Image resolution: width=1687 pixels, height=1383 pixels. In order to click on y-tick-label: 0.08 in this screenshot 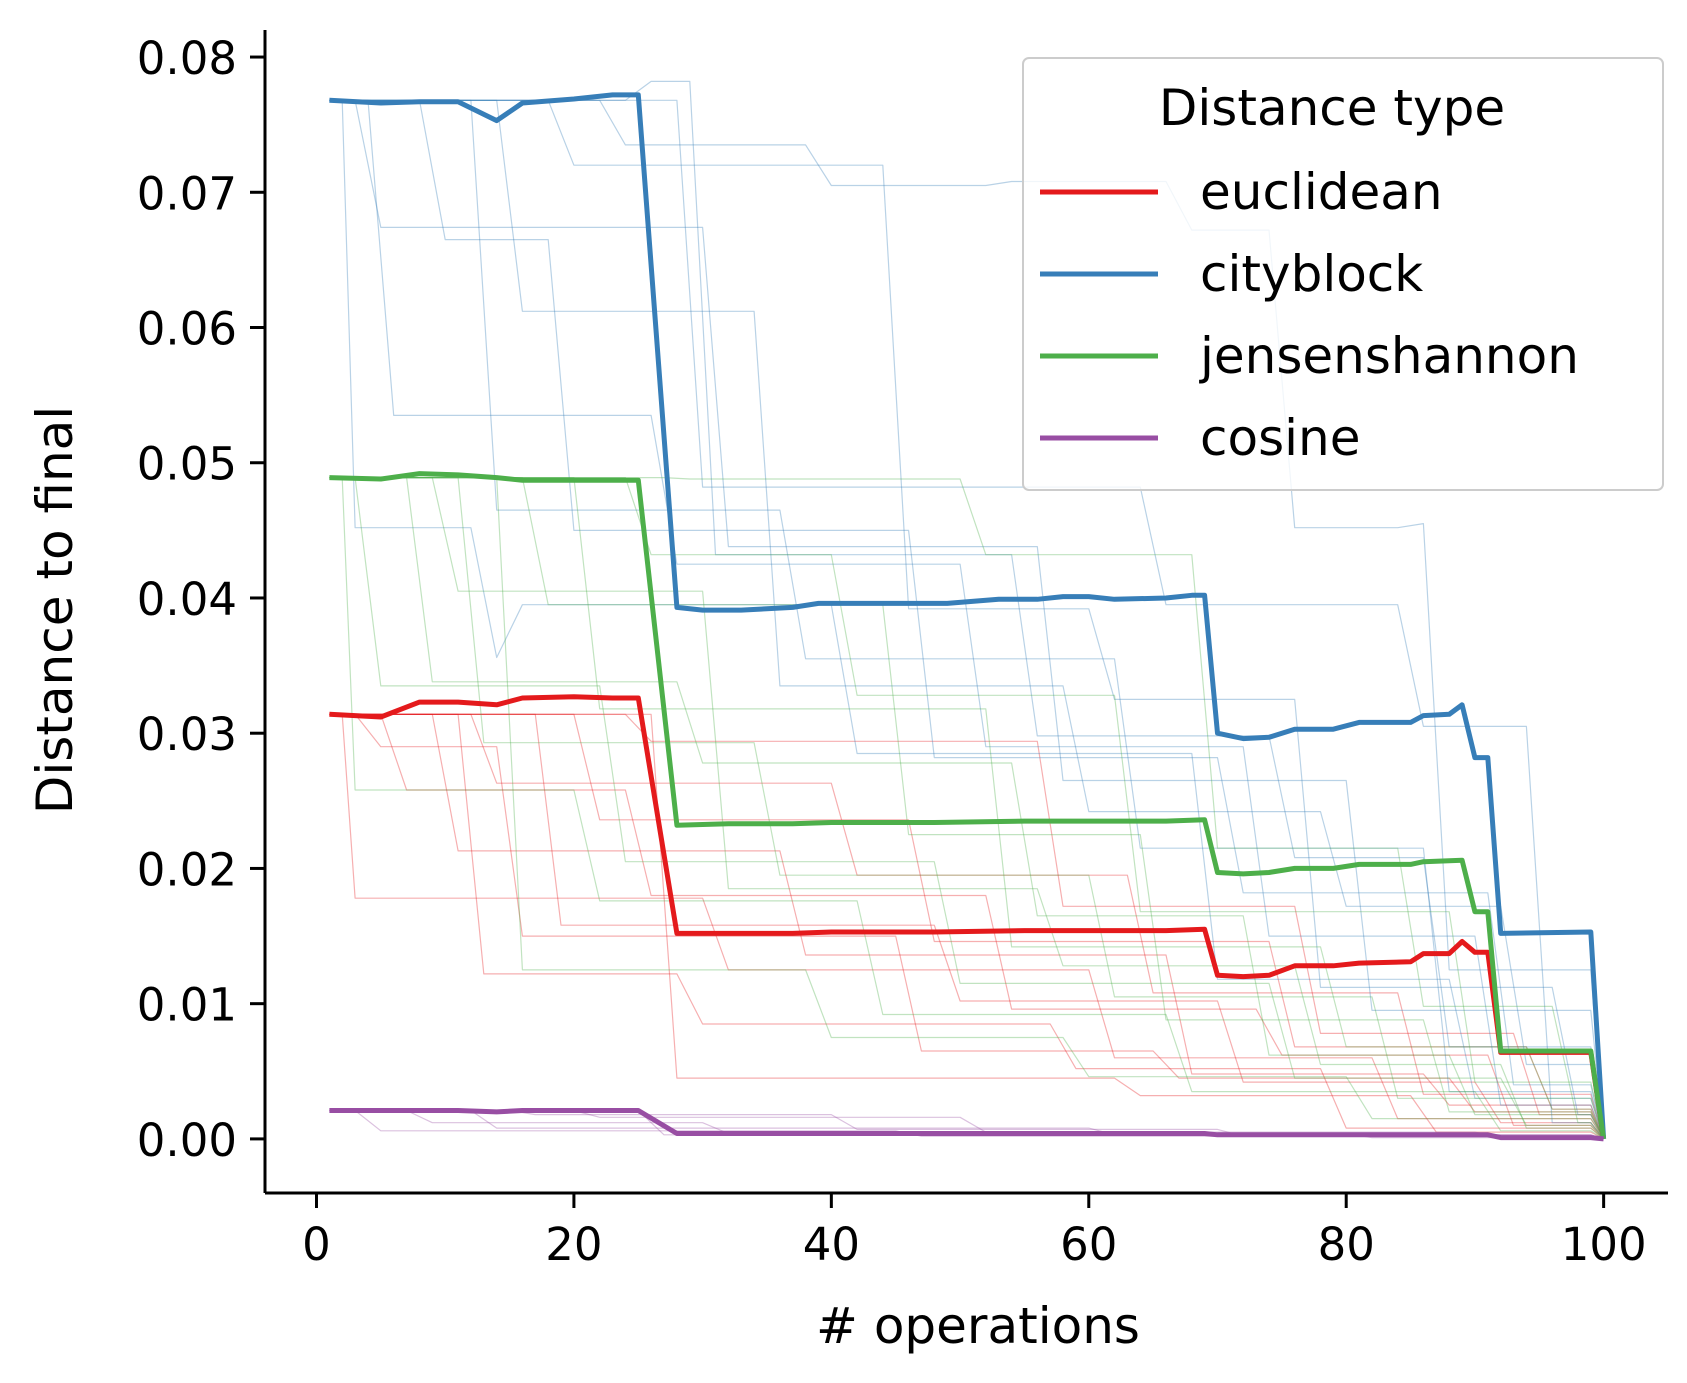, I will do `click(187, 58)`.